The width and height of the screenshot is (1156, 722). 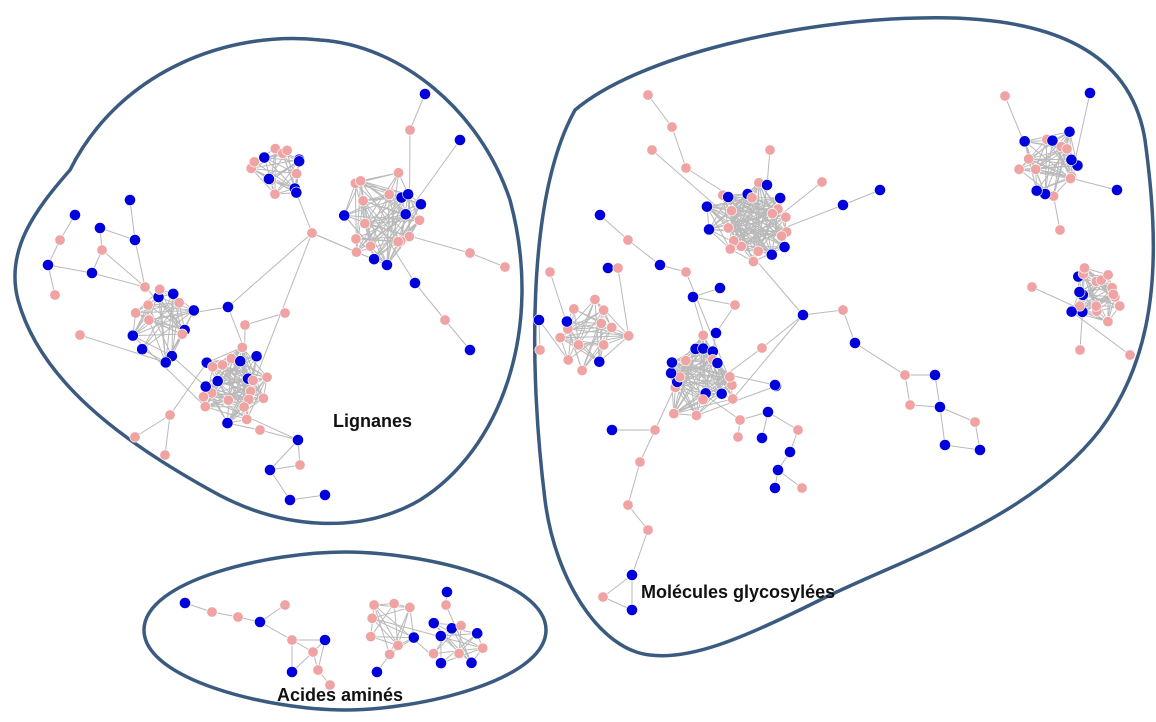 I want to click on cluster-label-lignanes: Lignanes, so click(x=372, y=421).